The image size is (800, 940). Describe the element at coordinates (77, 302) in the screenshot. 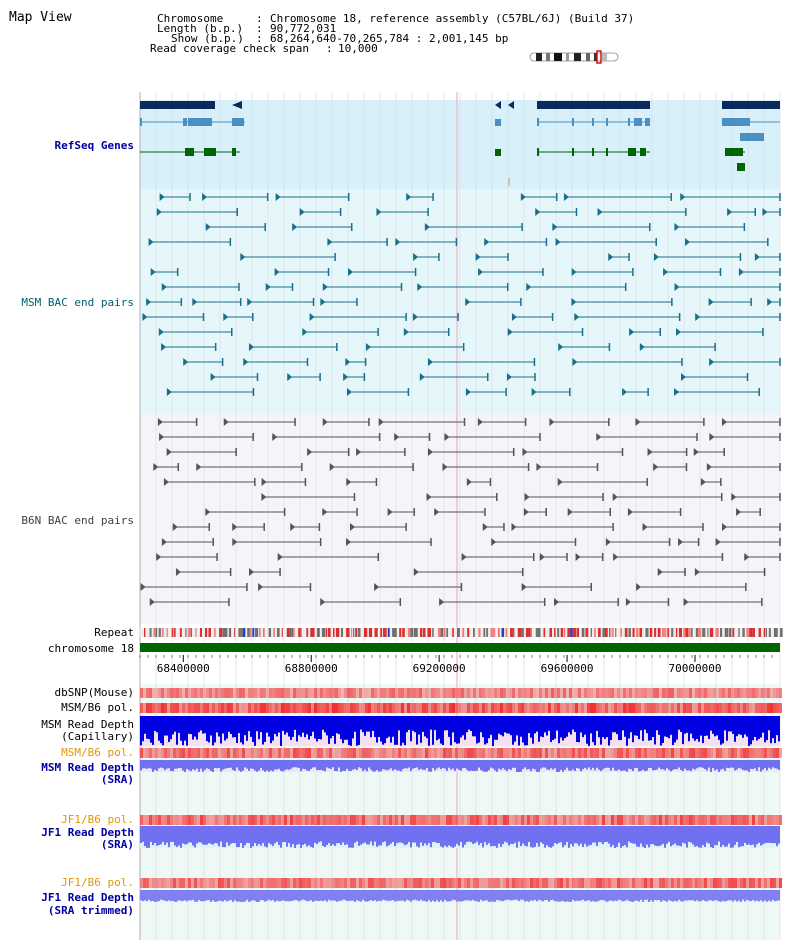

I see `msm-bac-label: MSM BAC end pairs` at that location.